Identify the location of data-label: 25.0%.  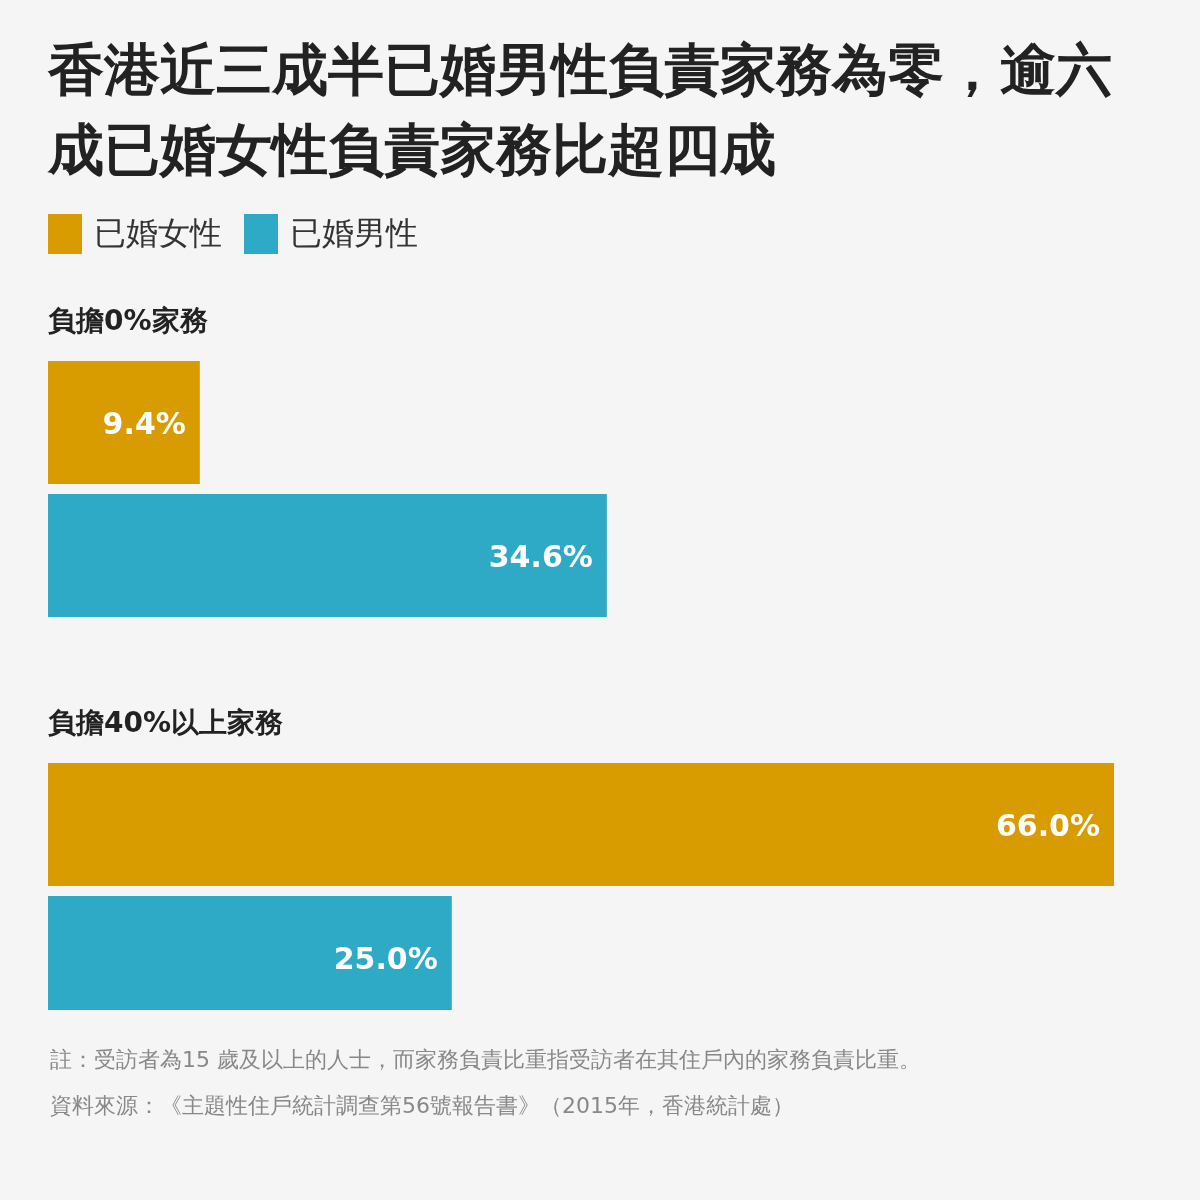
(385, 958).